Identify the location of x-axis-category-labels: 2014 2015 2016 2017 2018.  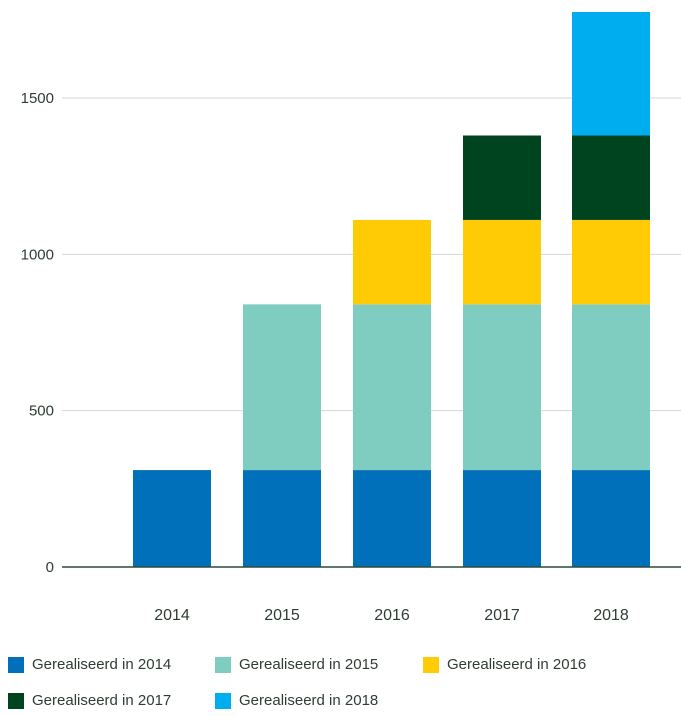
(391, 615).